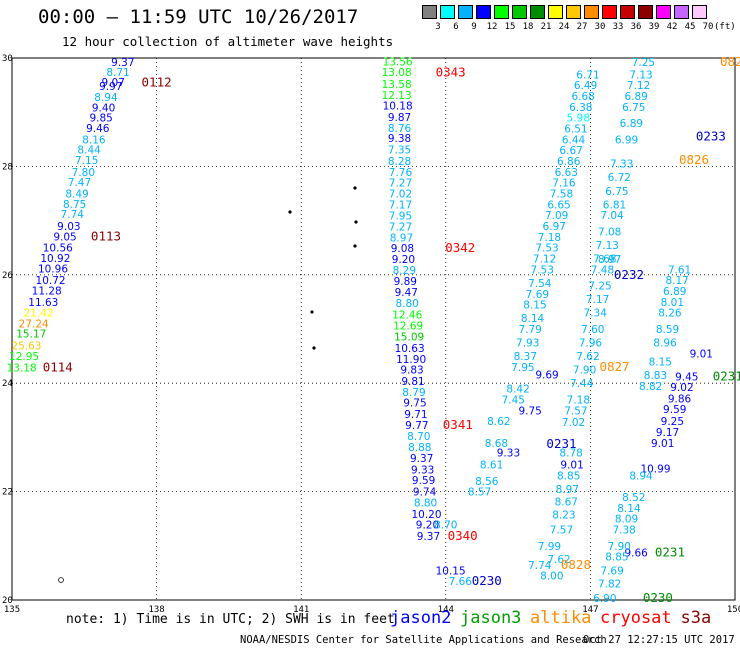  What do you see at coordinates (596, 314) in the screenshot?
I see `wave-height-value: 7.34` at bounding box center [596, 314].